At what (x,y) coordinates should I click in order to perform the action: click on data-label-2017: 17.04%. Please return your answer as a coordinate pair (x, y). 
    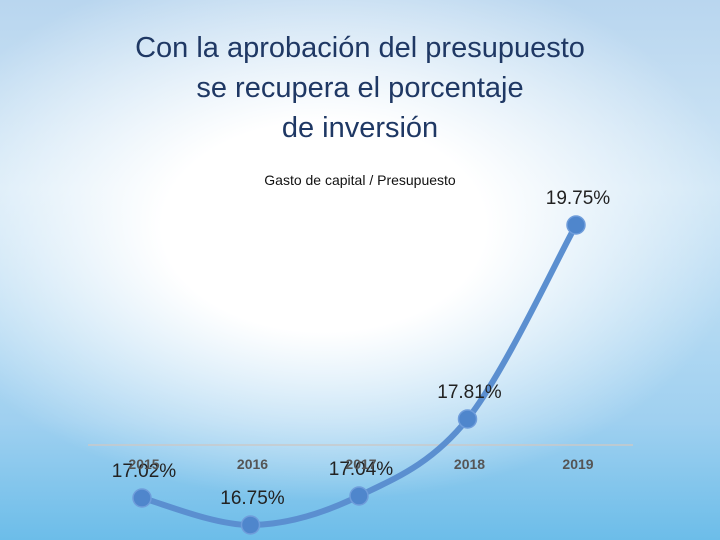
    Looking at the image, I should click on (361, 469).